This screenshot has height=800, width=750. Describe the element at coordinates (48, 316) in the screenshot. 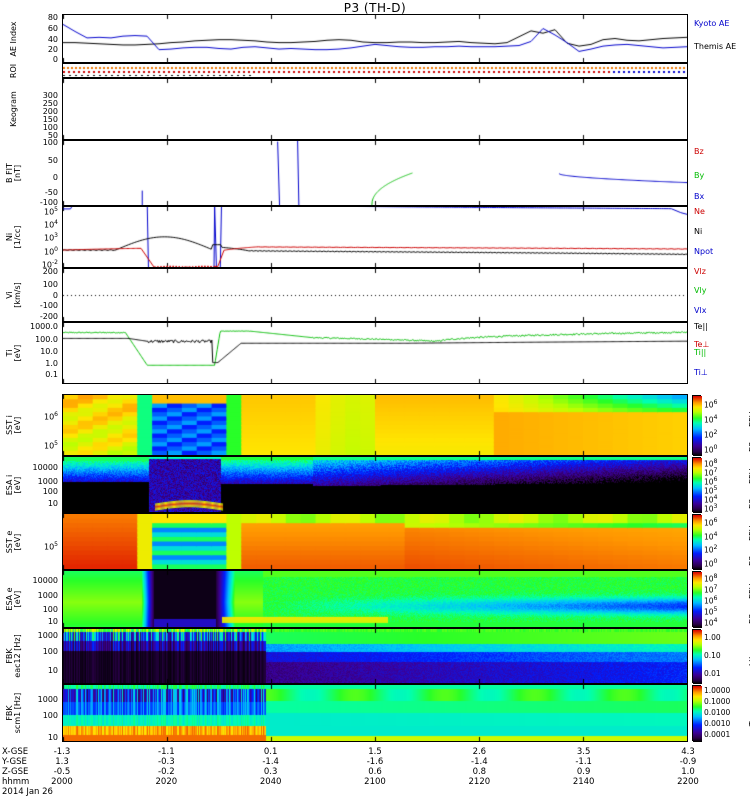

I see `ytick-velocity-4: -200` at that location.